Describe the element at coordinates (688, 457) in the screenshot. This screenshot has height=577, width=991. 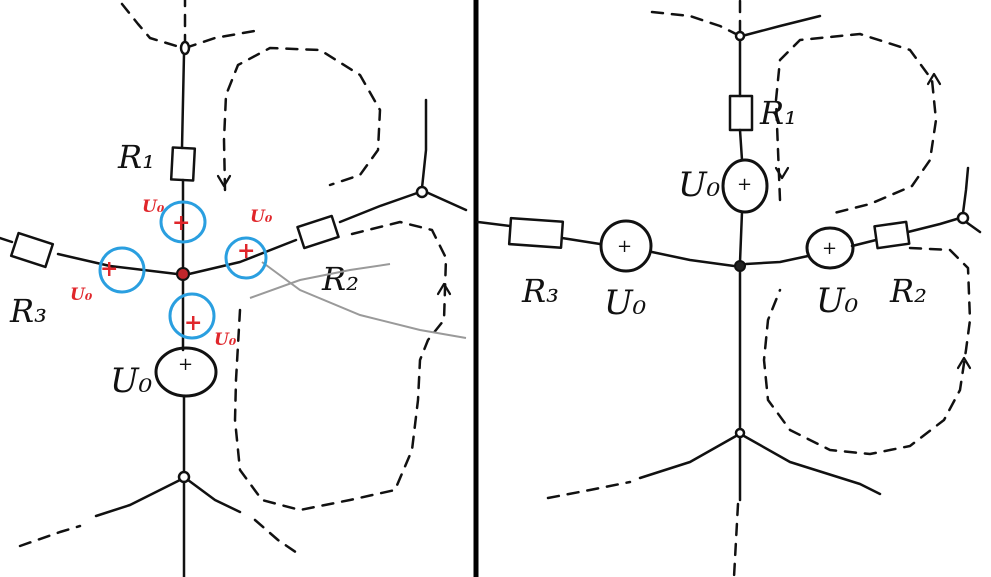
I see `right-bottom-branch-left` at that location.